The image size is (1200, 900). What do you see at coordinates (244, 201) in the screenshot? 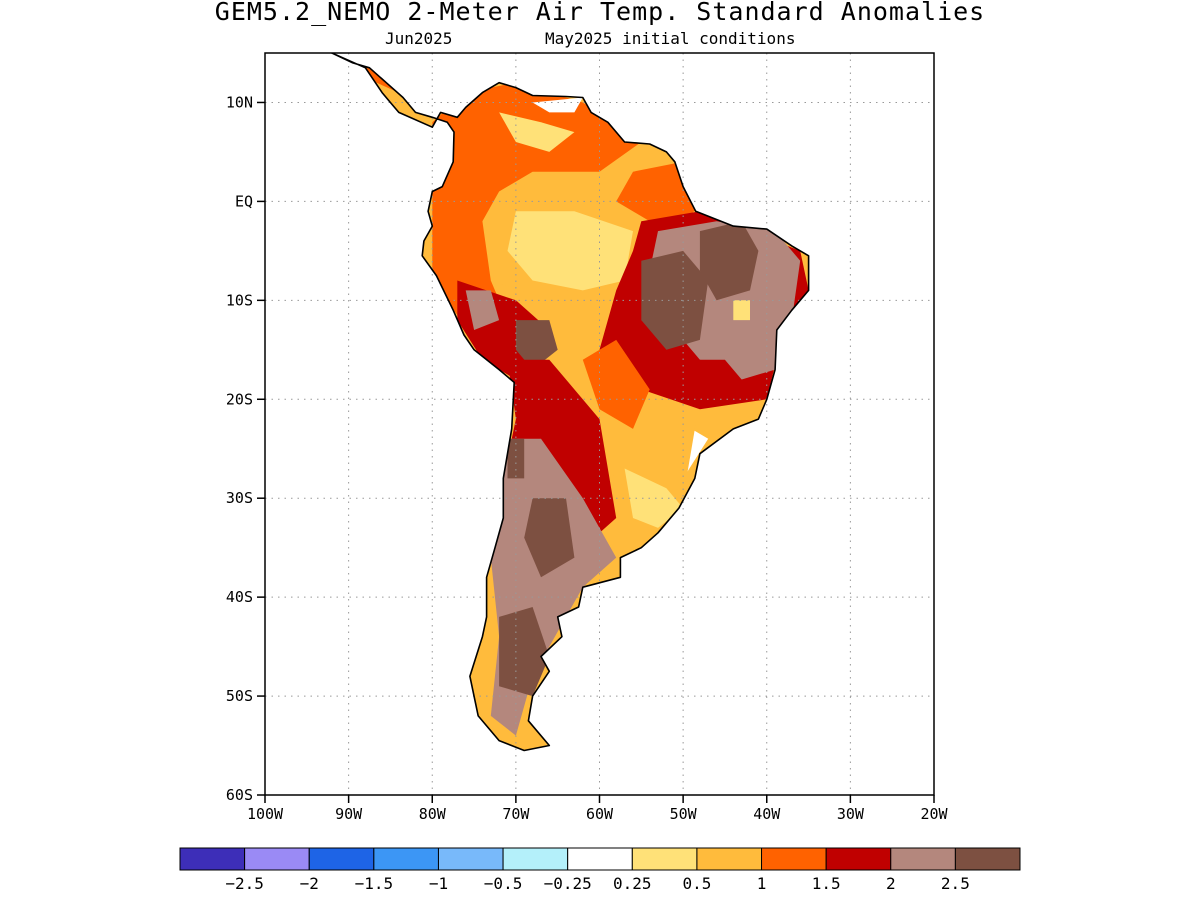
I see `lat-tick-label: EQ` at bounding box center [244, 201].